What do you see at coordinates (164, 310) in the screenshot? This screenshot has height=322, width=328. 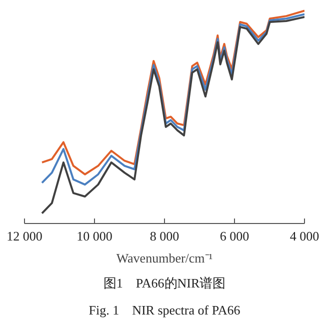 I see `text: Fig. 1 NIR spectra of PA66` at bounding box center [164, 310].